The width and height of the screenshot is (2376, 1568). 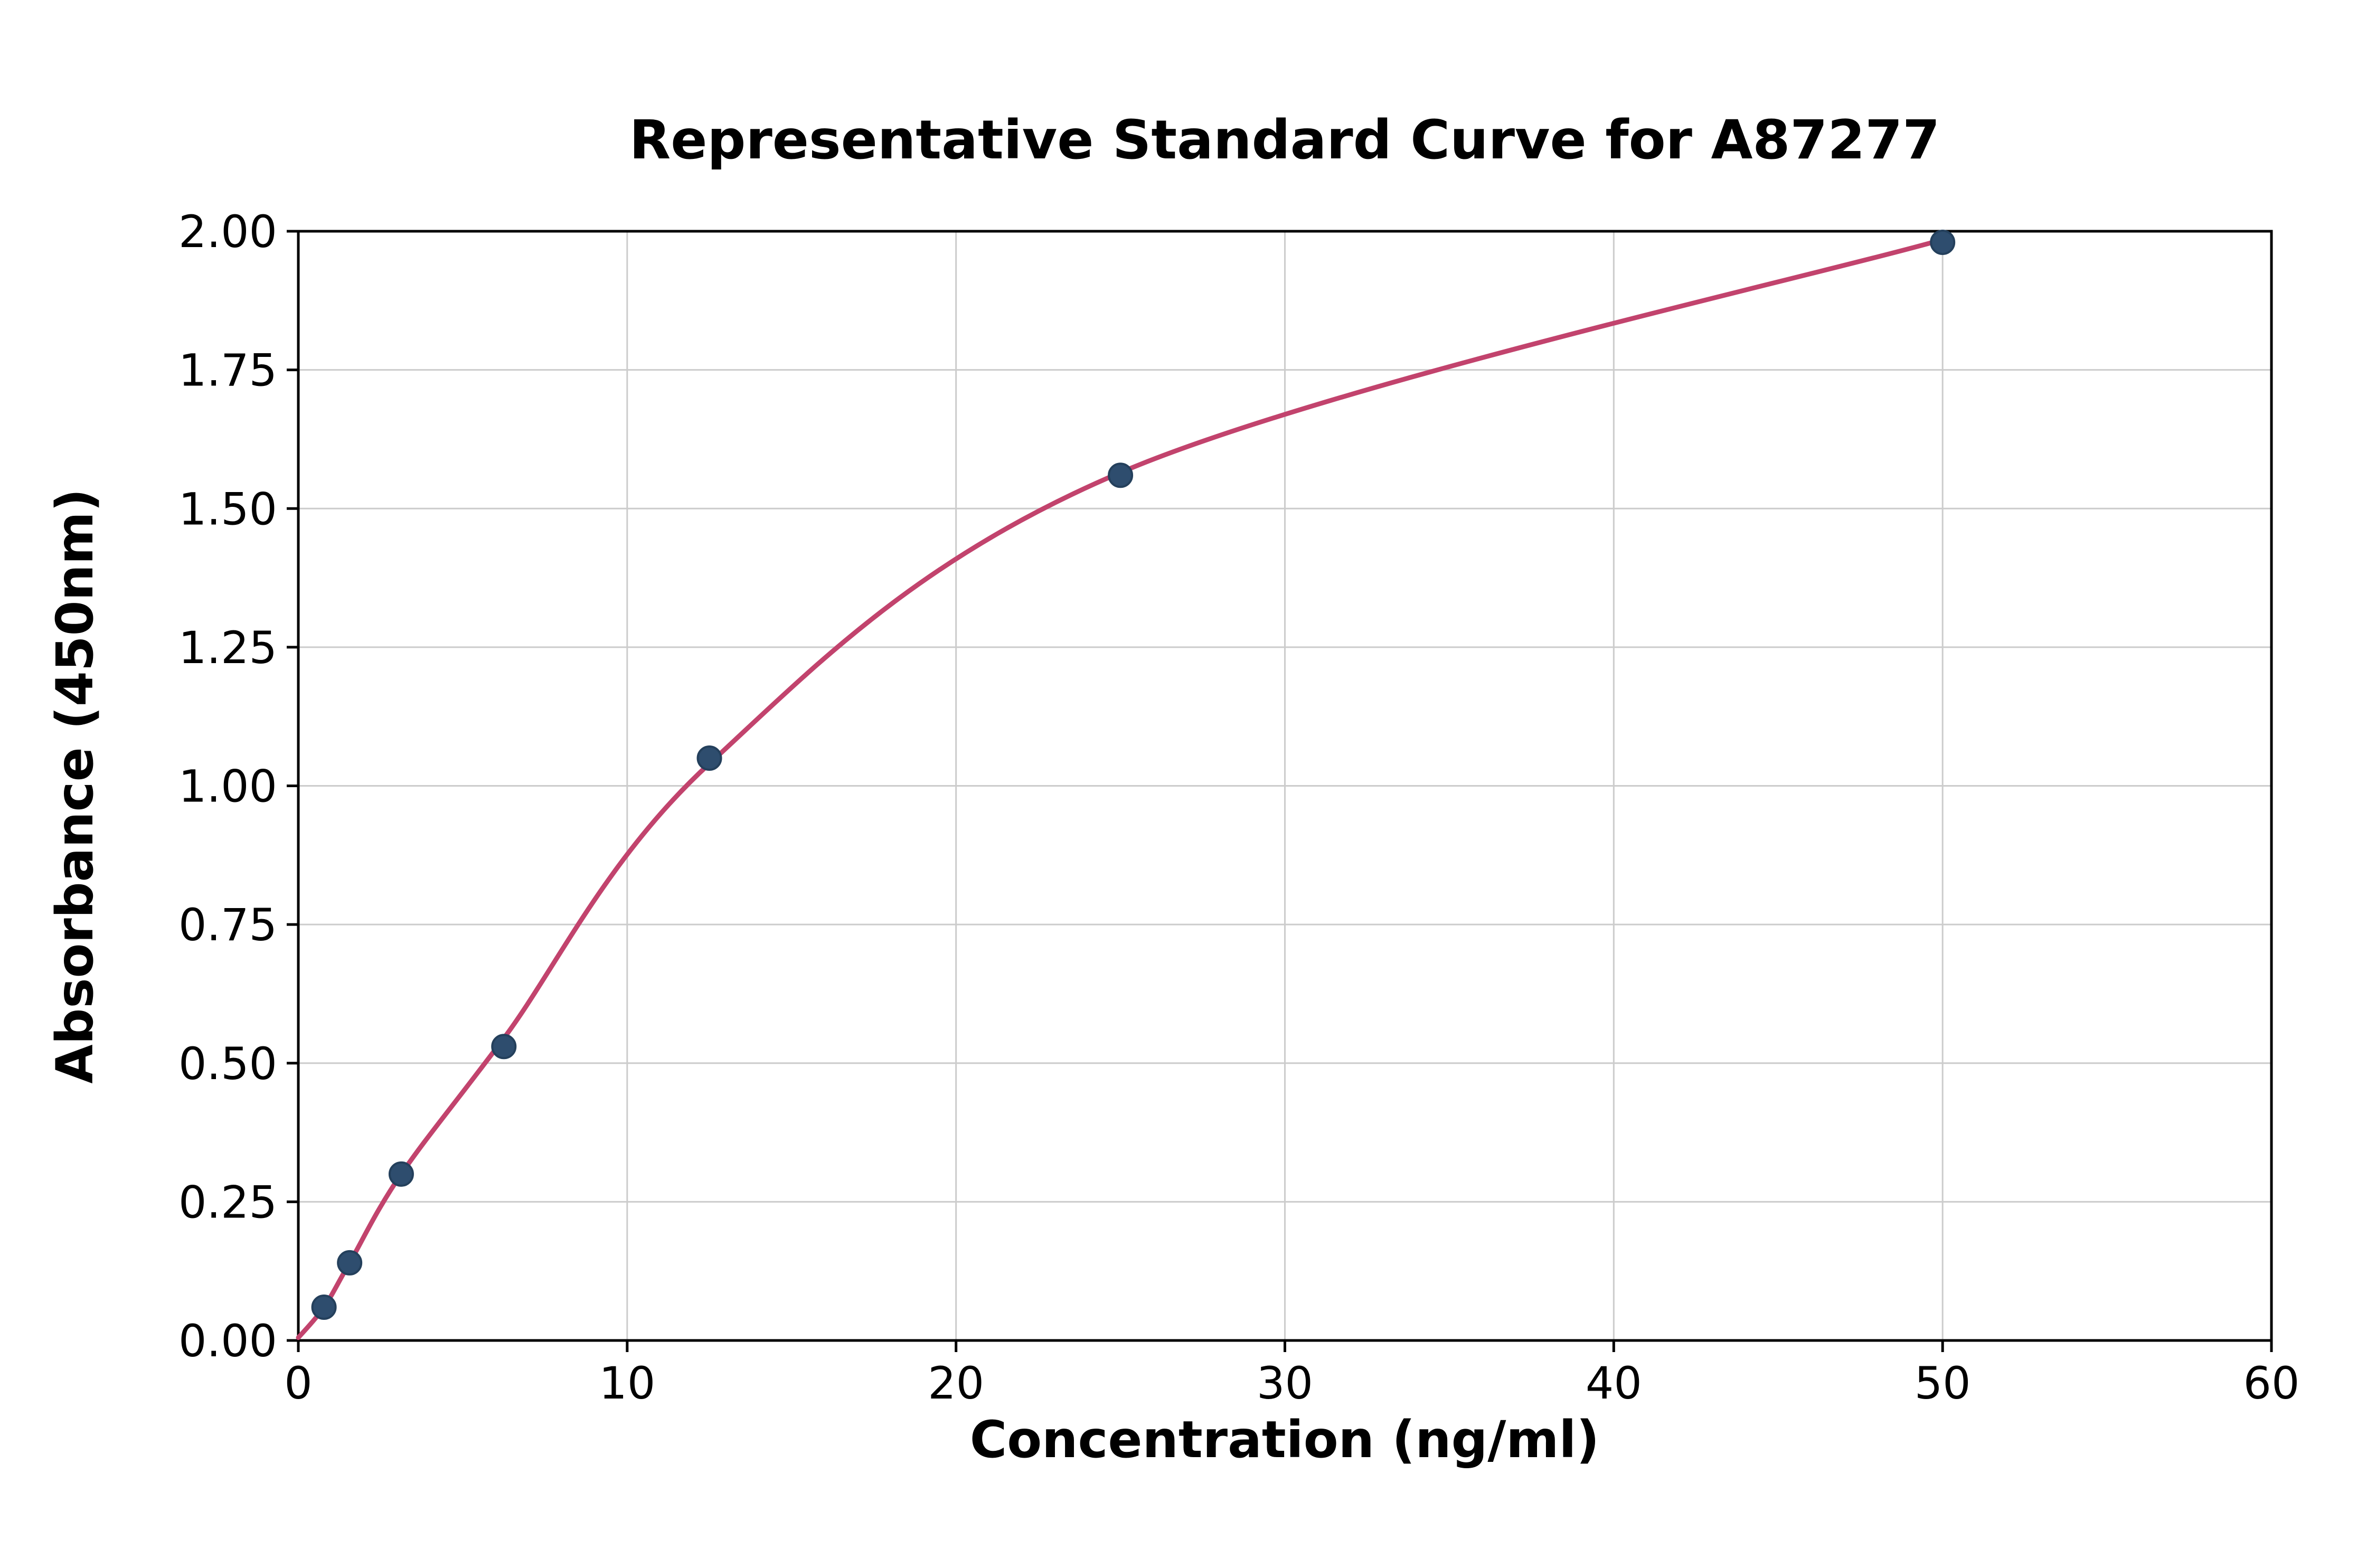 What do you see at coordinates (227, 925) in the screenshot?
I see `y-tick-label: 0.75` at bounding box center [227, 925].